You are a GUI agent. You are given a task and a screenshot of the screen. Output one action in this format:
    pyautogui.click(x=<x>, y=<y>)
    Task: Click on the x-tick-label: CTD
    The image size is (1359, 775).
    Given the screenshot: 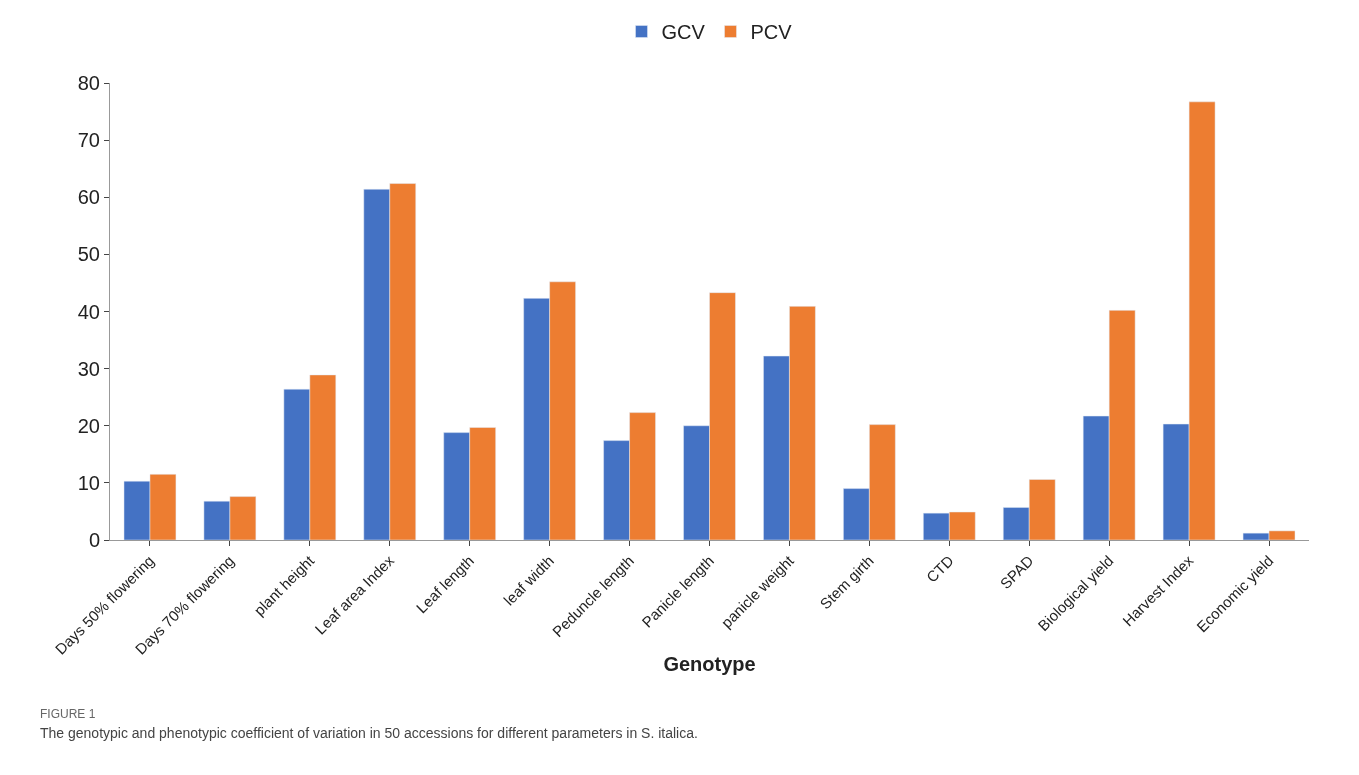 What is the action you would take?
    pyautogui.click(x=939, y=568)
    